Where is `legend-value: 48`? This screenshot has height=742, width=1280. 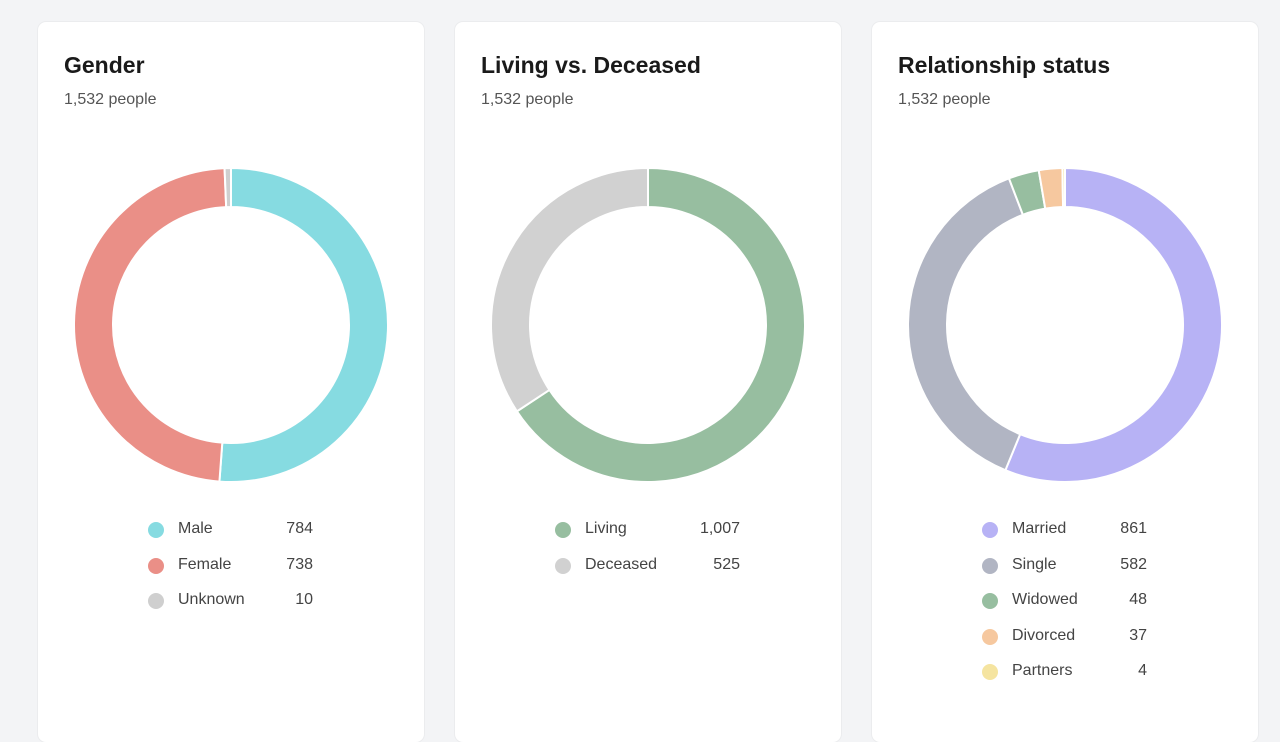
legend-value: 48 is located at coordinates (1138, 599).